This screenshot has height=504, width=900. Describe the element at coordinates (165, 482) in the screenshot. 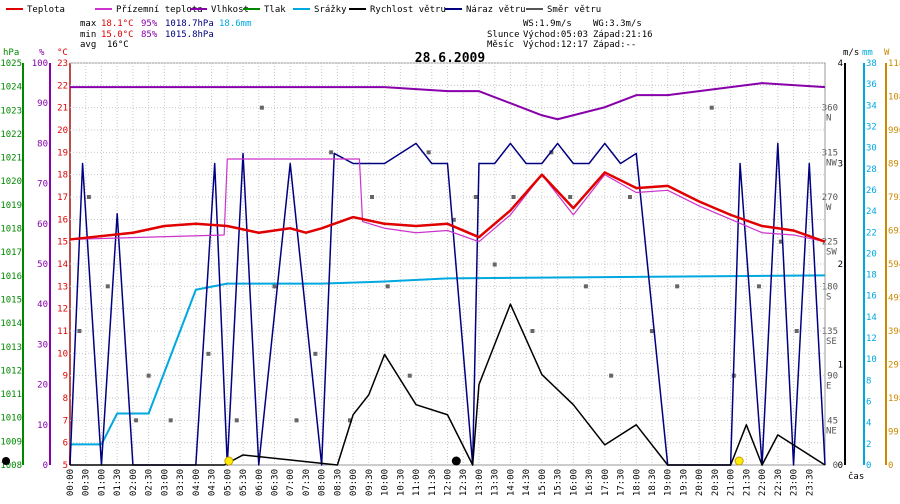

I see `x-tick-6: 03:00` at that location.